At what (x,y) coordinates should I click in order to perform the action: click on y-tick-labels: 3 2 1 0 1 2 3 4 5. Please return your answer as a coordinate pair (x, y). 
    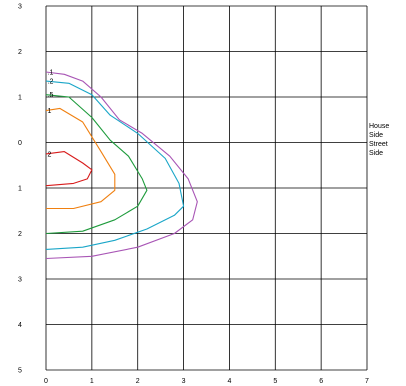
    Looking at the image, I should click on (20, 189).